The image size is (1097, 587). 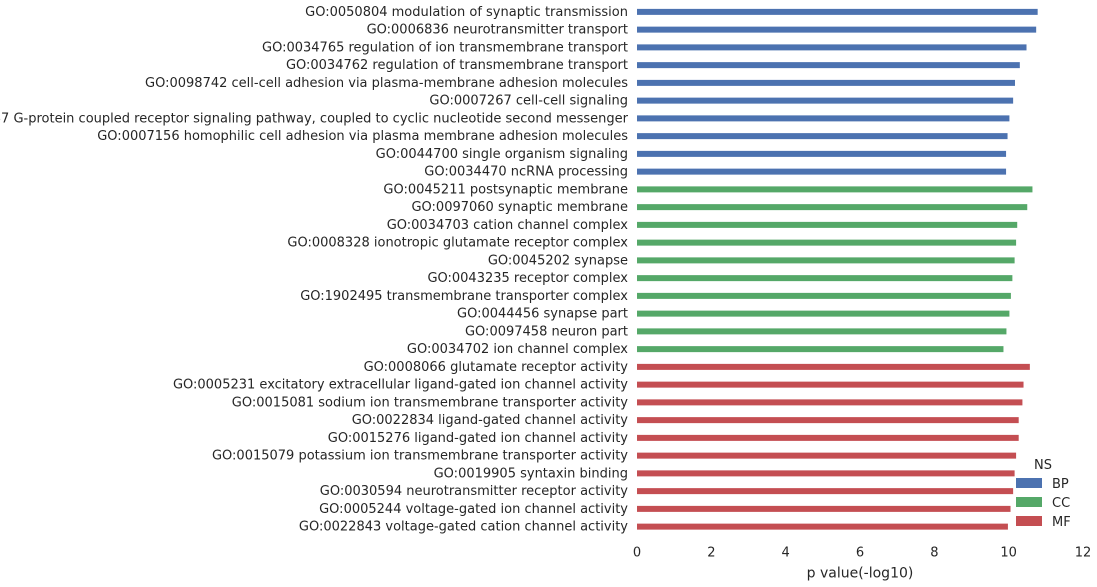 I want to click on legend-swatch-bp, so click(x=1029, y=483).